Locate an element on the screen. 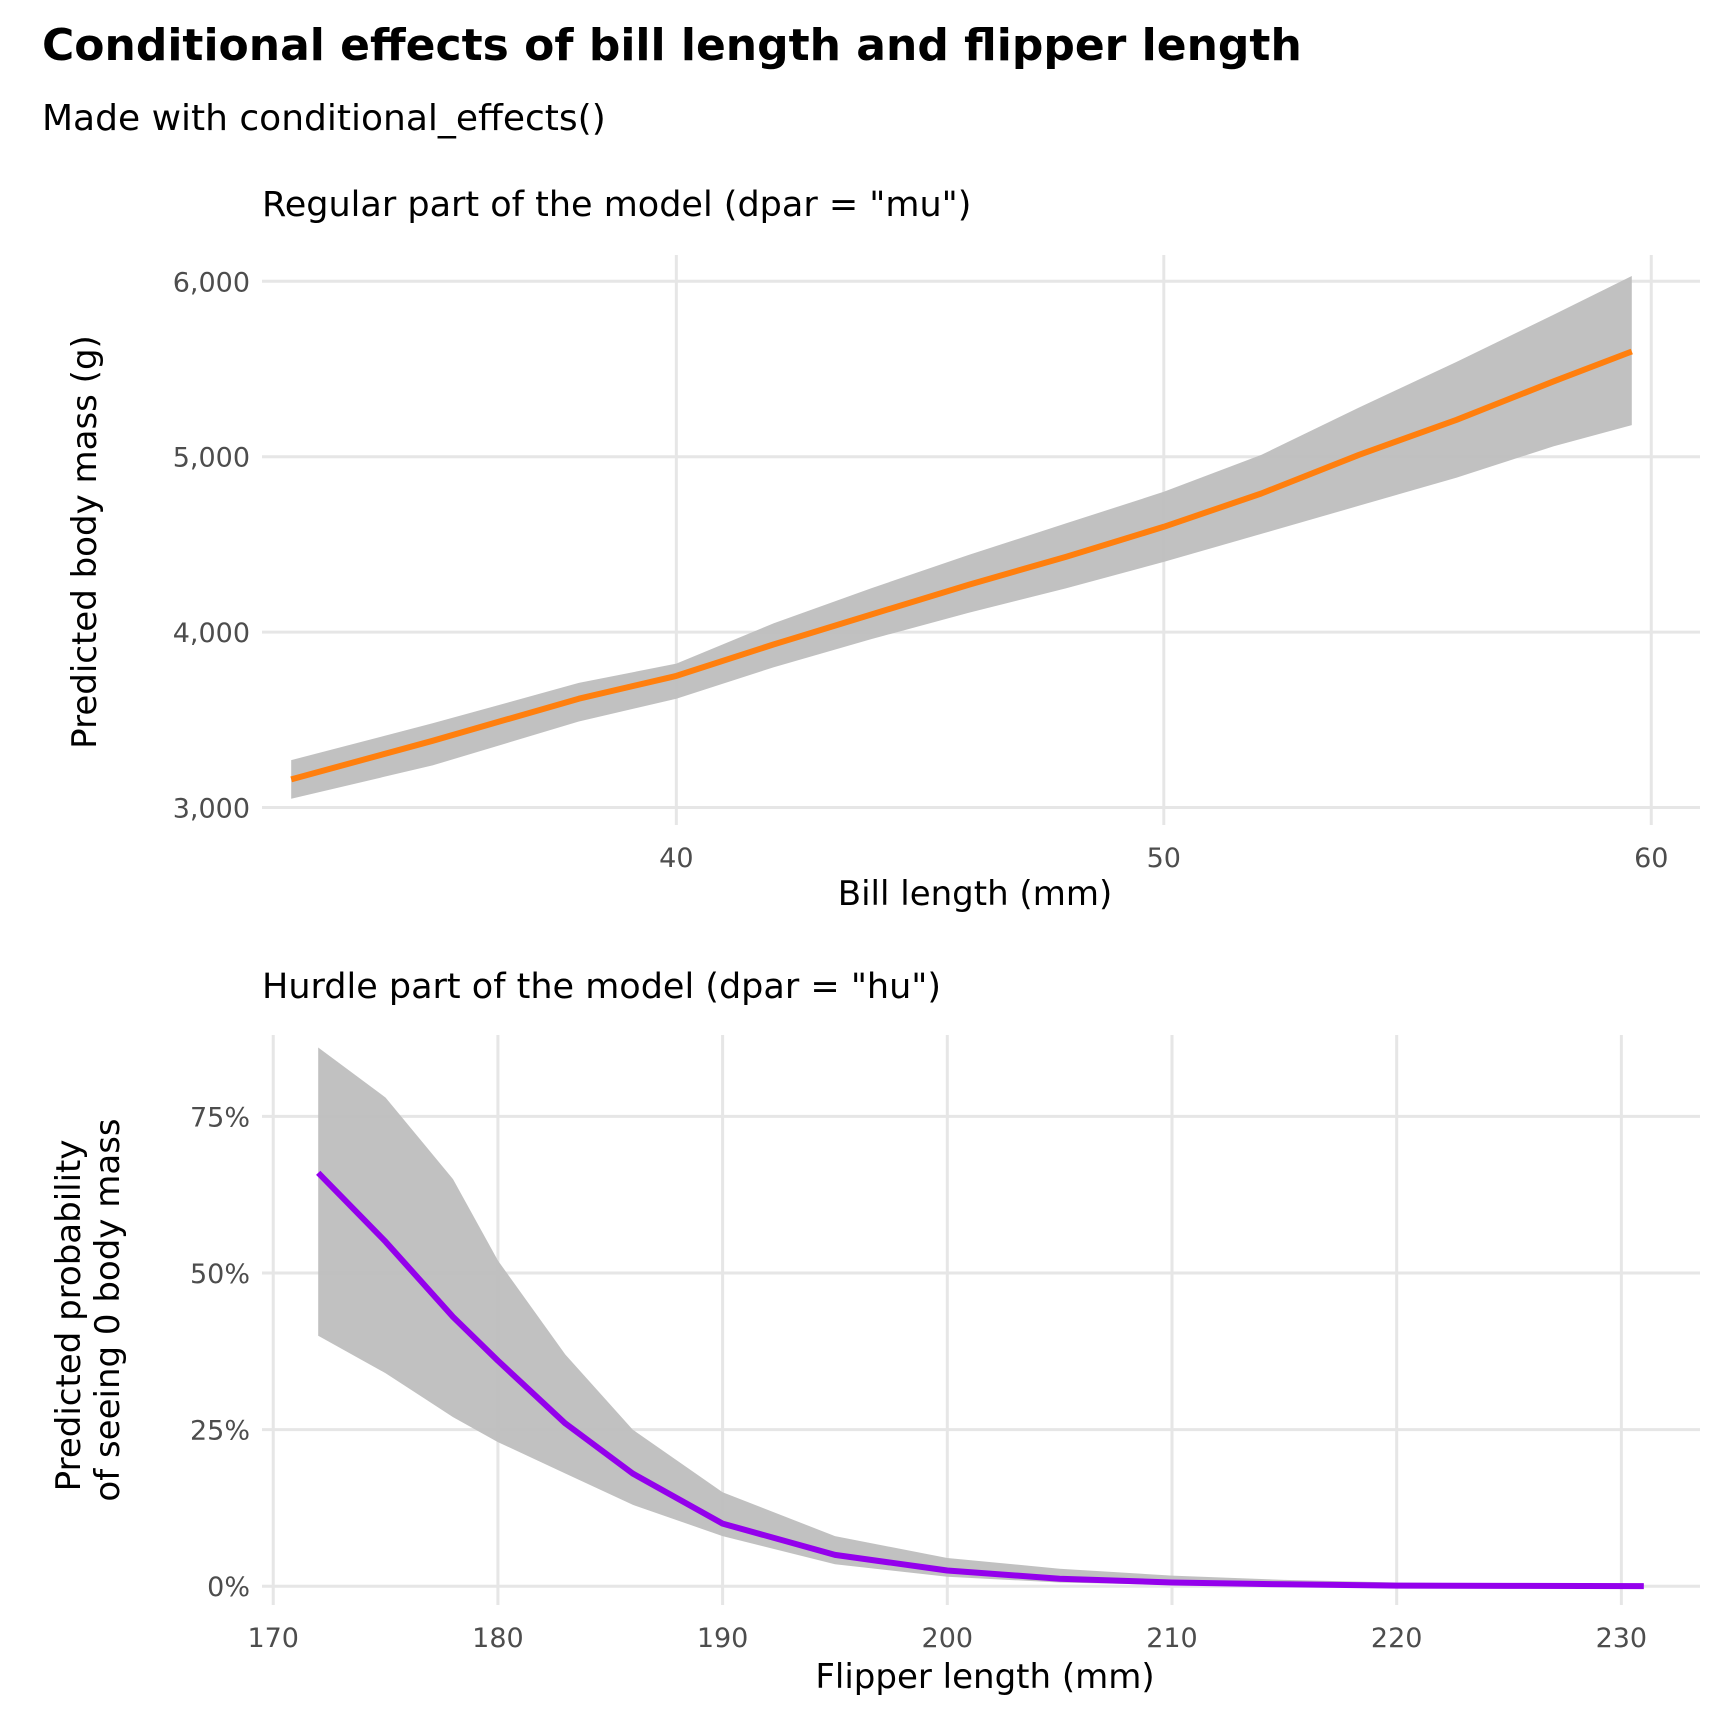 This screenshot has height=1728, width=1728. x-tick-label: 170 is located at coordinates (273, 1638).